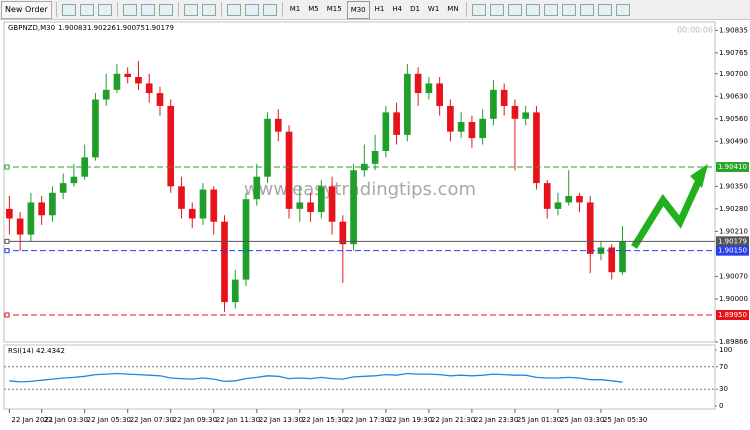  What do you see at coordinates (733, 186) in the screenshot?
I see `y-tick-label: 1.90350` at bounding box center [733, 186].